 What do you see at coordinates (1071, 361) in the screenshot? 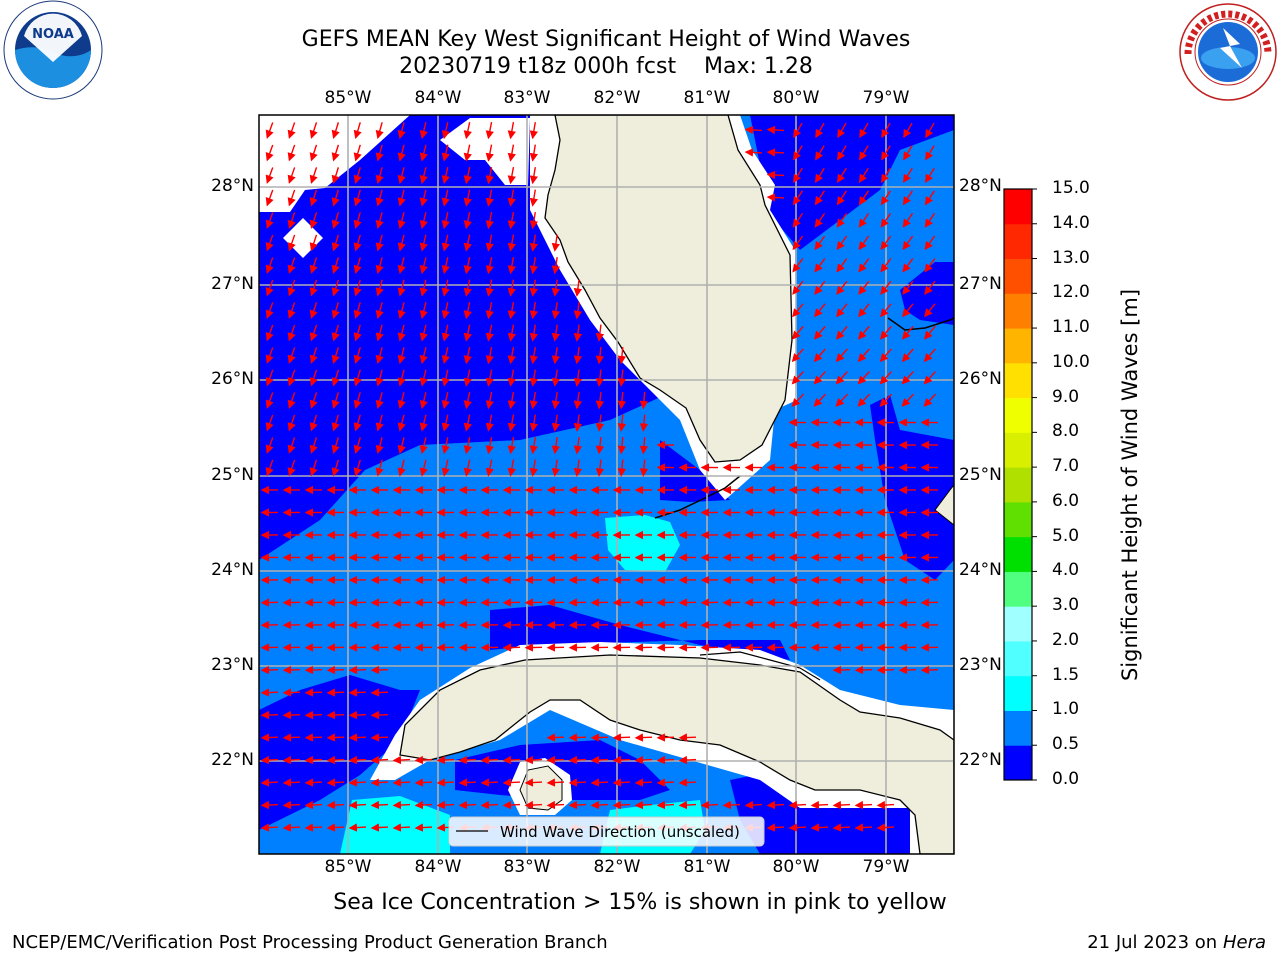
I see `colorbar-tick-label: 10.0` at bounding box center [1071, 361].